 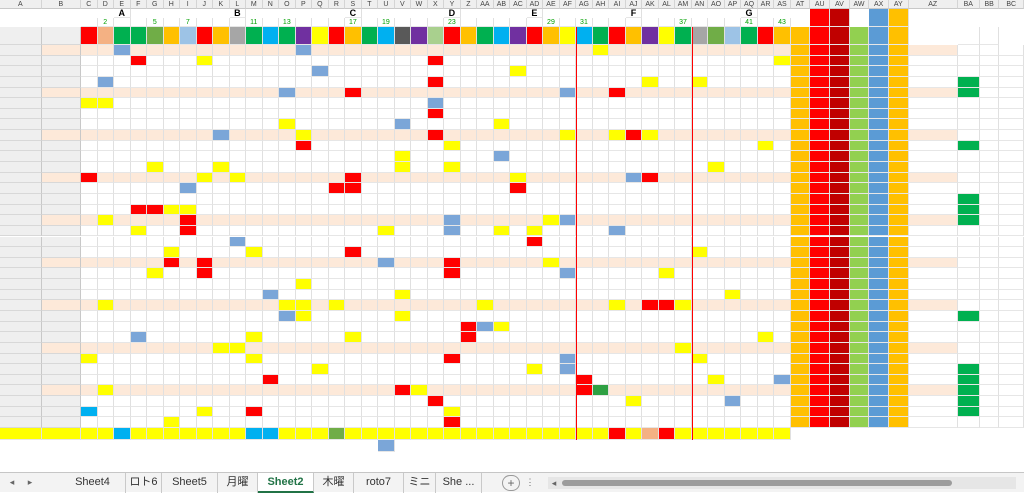 What do you see at coordinates (757, 483) in the screenshot?
I see `scrollbar-thumb` at bounding box center [757, 483].